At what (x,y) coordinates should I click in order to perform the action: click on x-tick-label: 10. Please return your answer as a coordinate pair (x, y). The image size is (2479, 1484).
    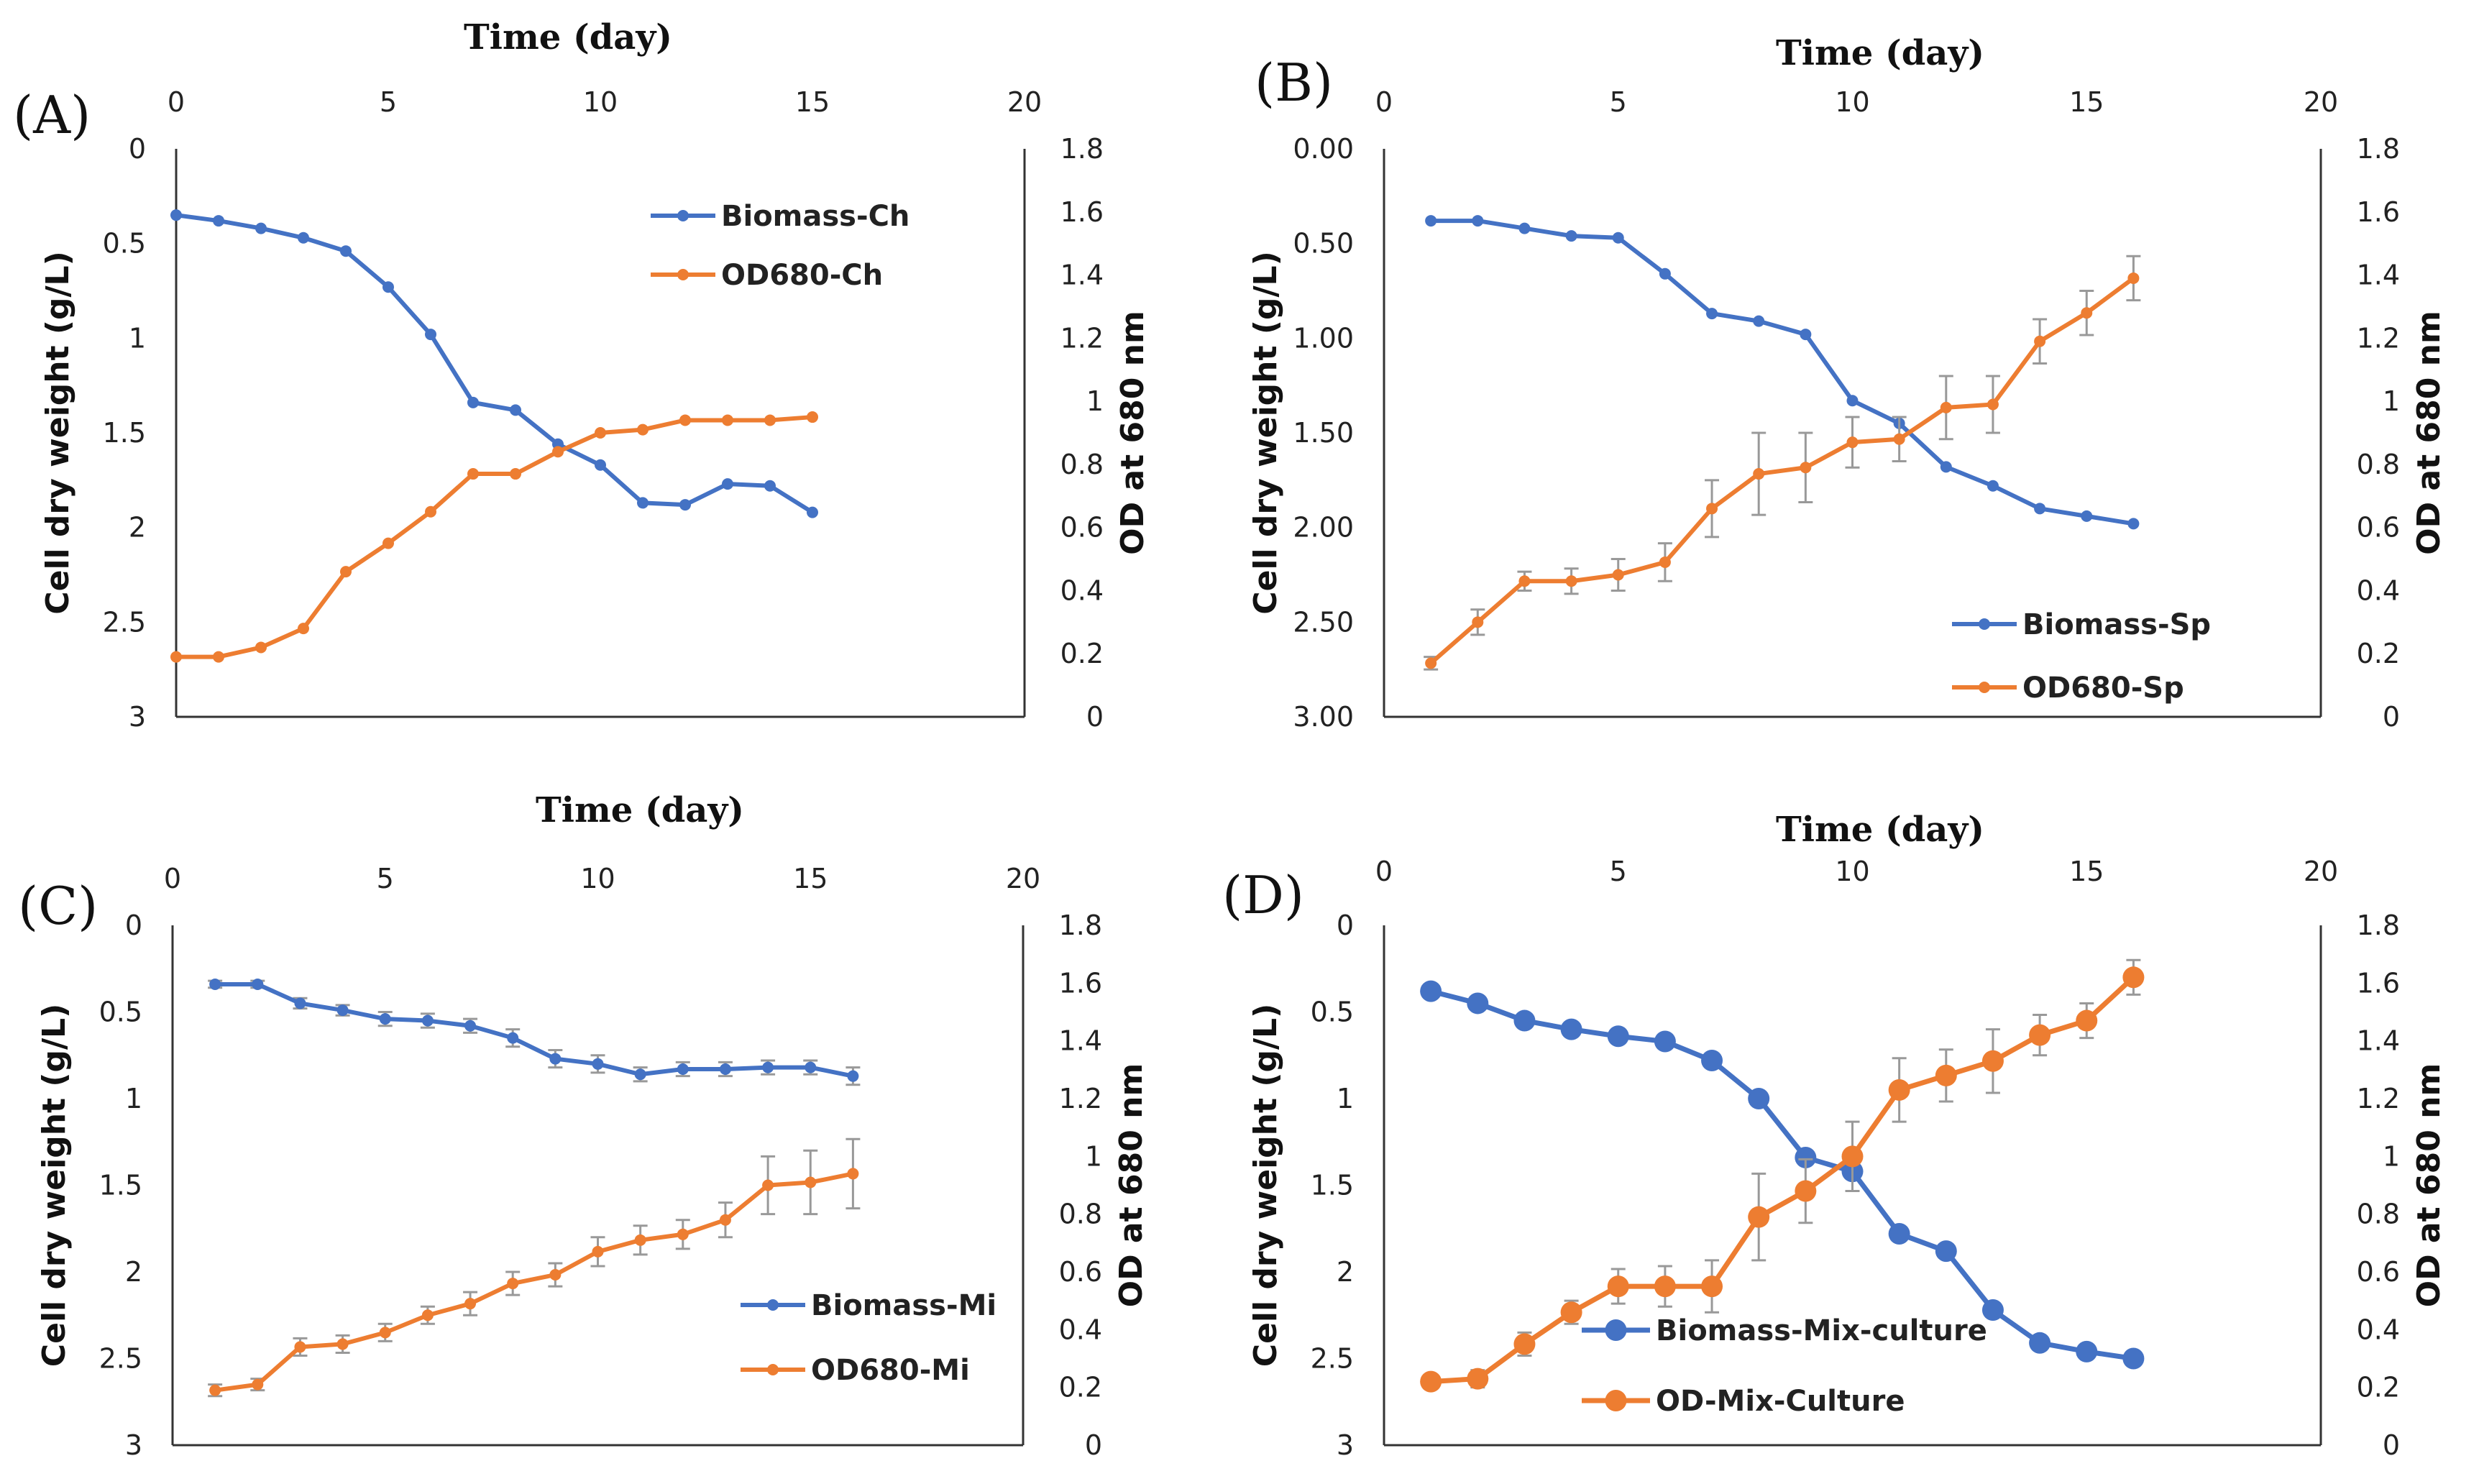
    Looking at the image, I should click on (1852, 871).